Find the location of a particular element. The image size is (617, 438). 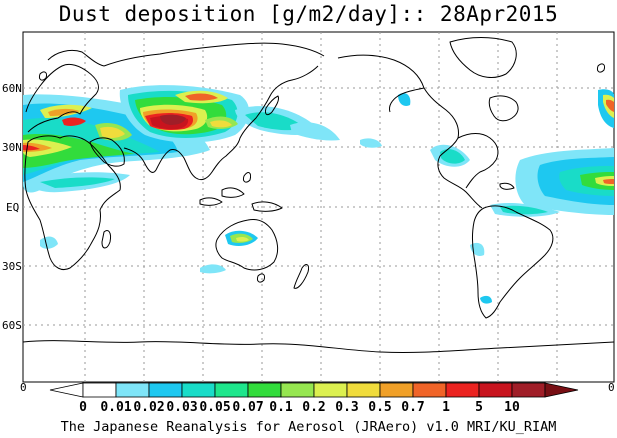

colorbar-end-label-left: 0 is located at coordinates (23, 387).